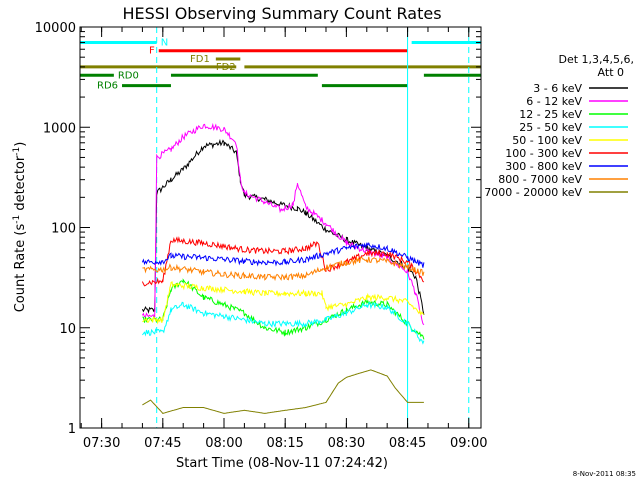  What do you see at coordinates (550, 114) in the screenshot?
I see `legend-label: 12 - 25 keV` at bounding box center [550, 114].